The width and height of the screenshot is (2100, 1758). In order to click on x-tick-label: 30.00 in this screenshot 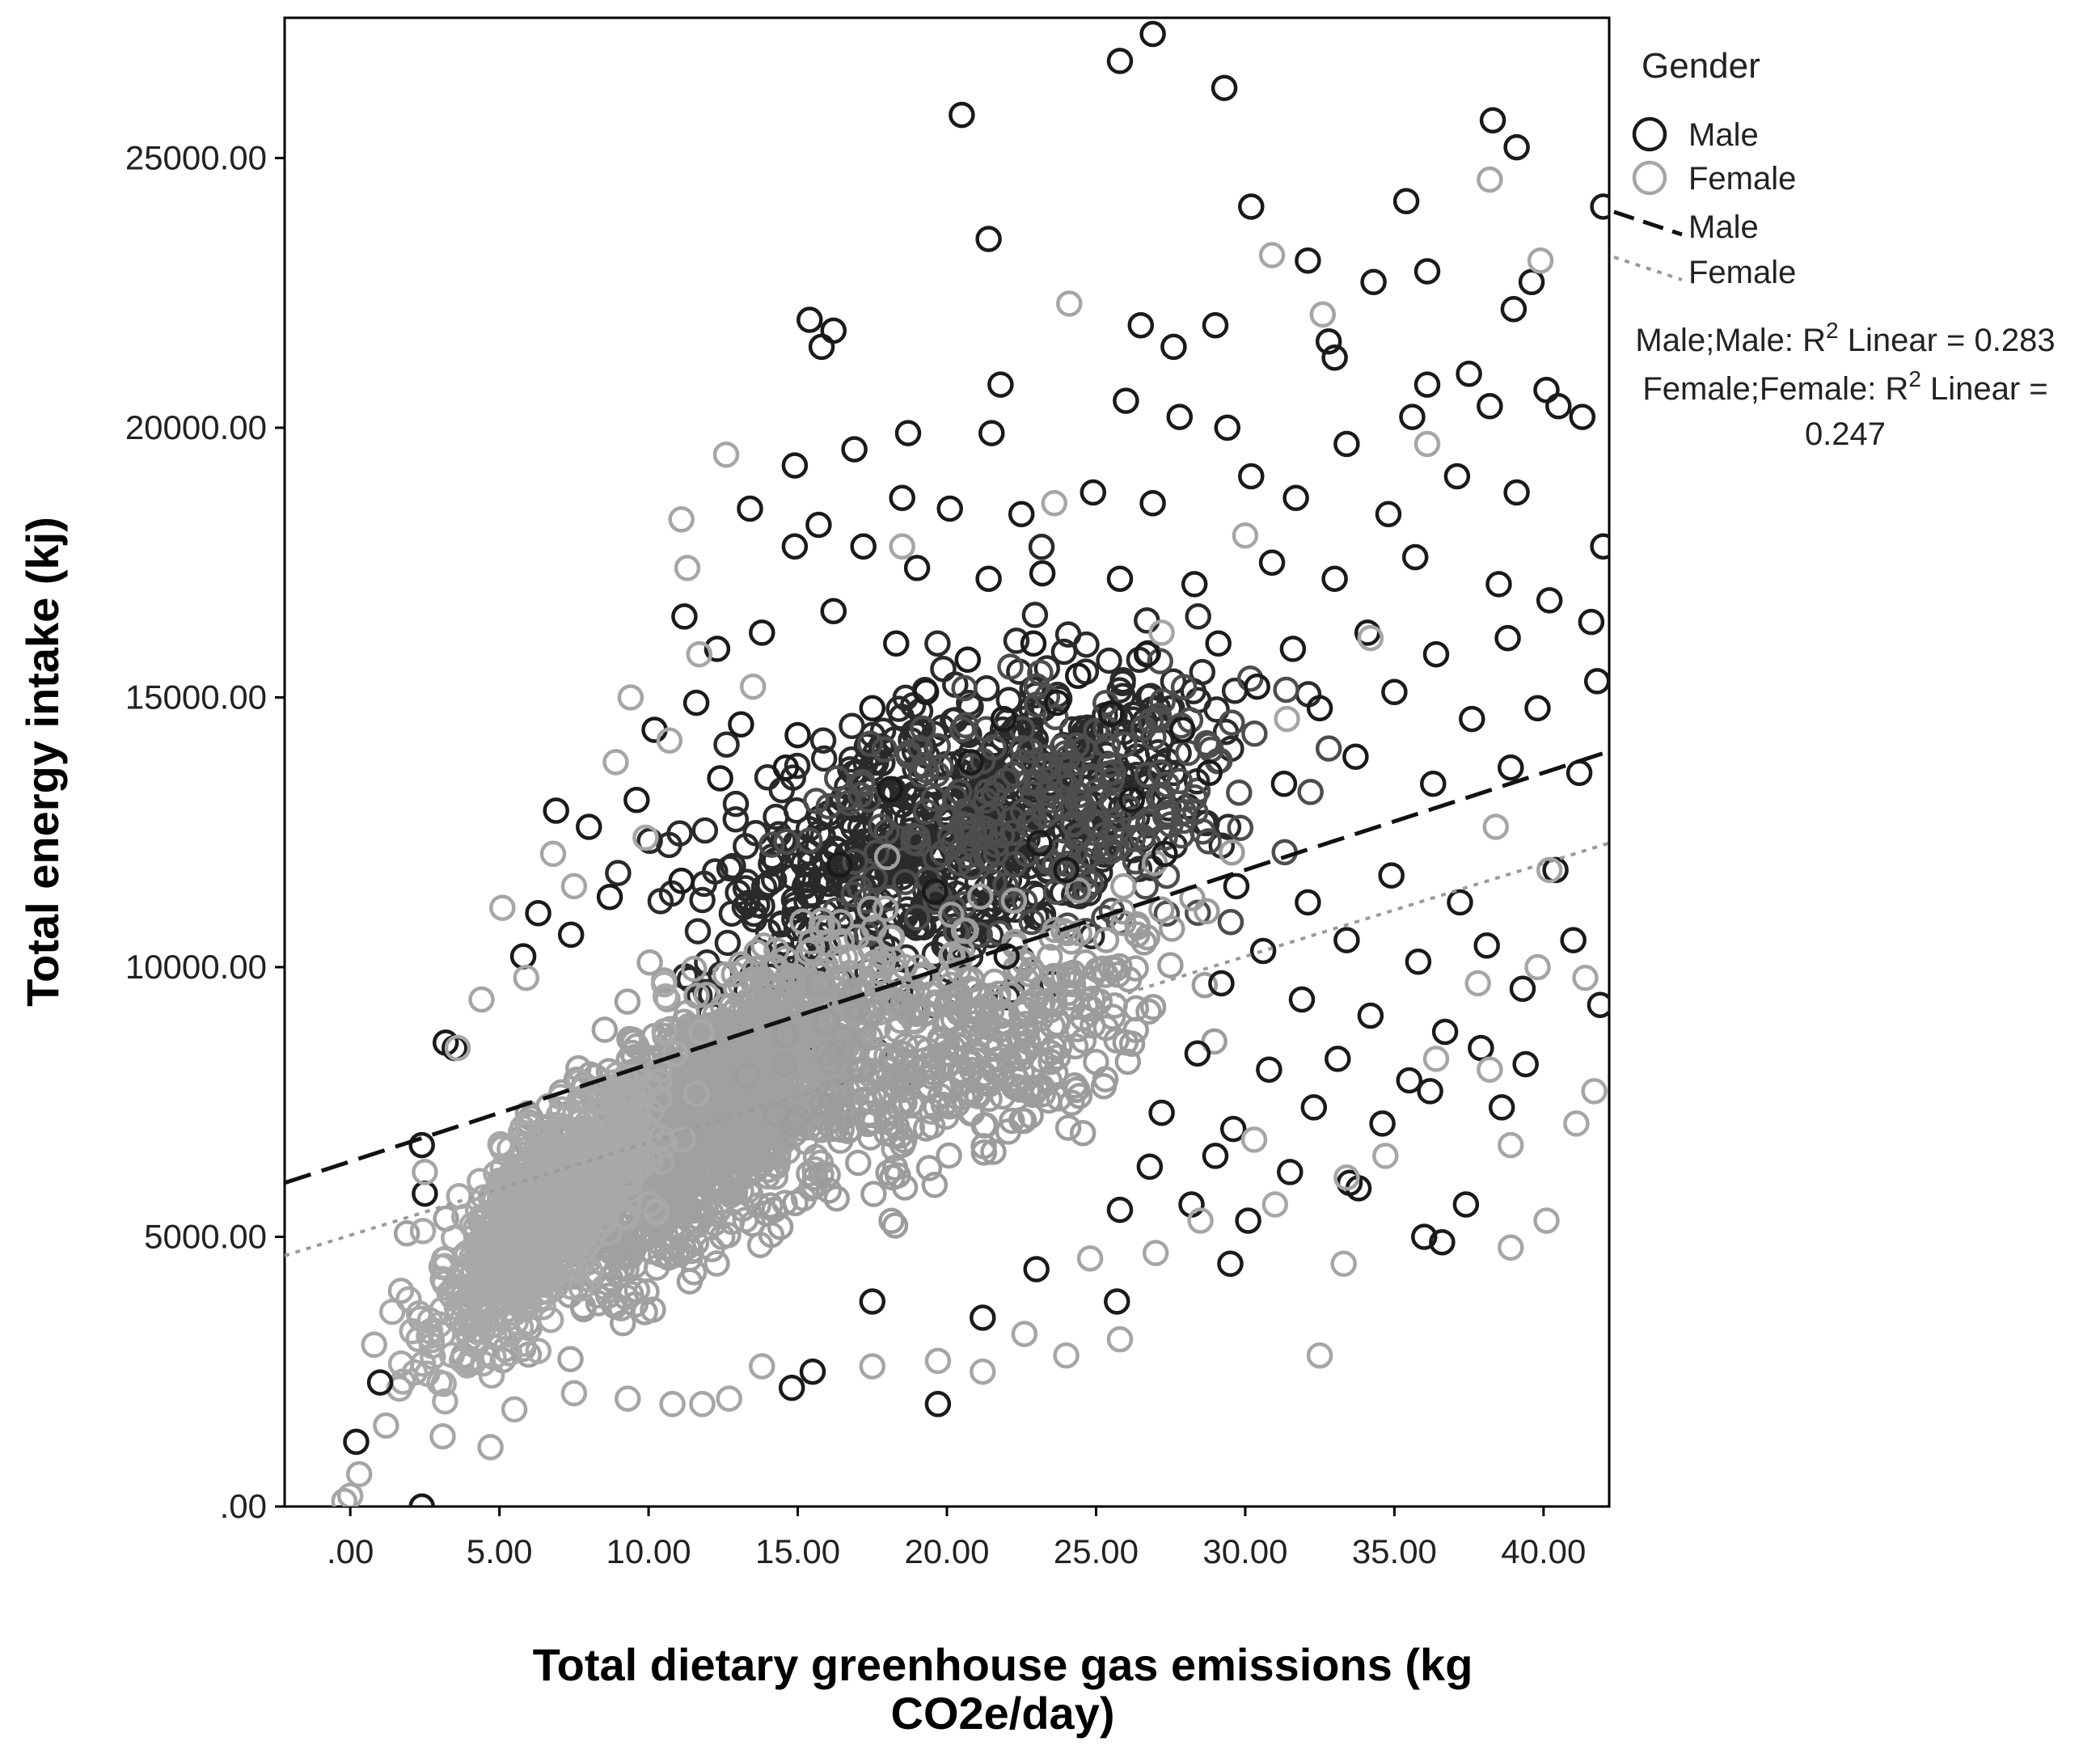, I will do `click(1244, 1551)`.